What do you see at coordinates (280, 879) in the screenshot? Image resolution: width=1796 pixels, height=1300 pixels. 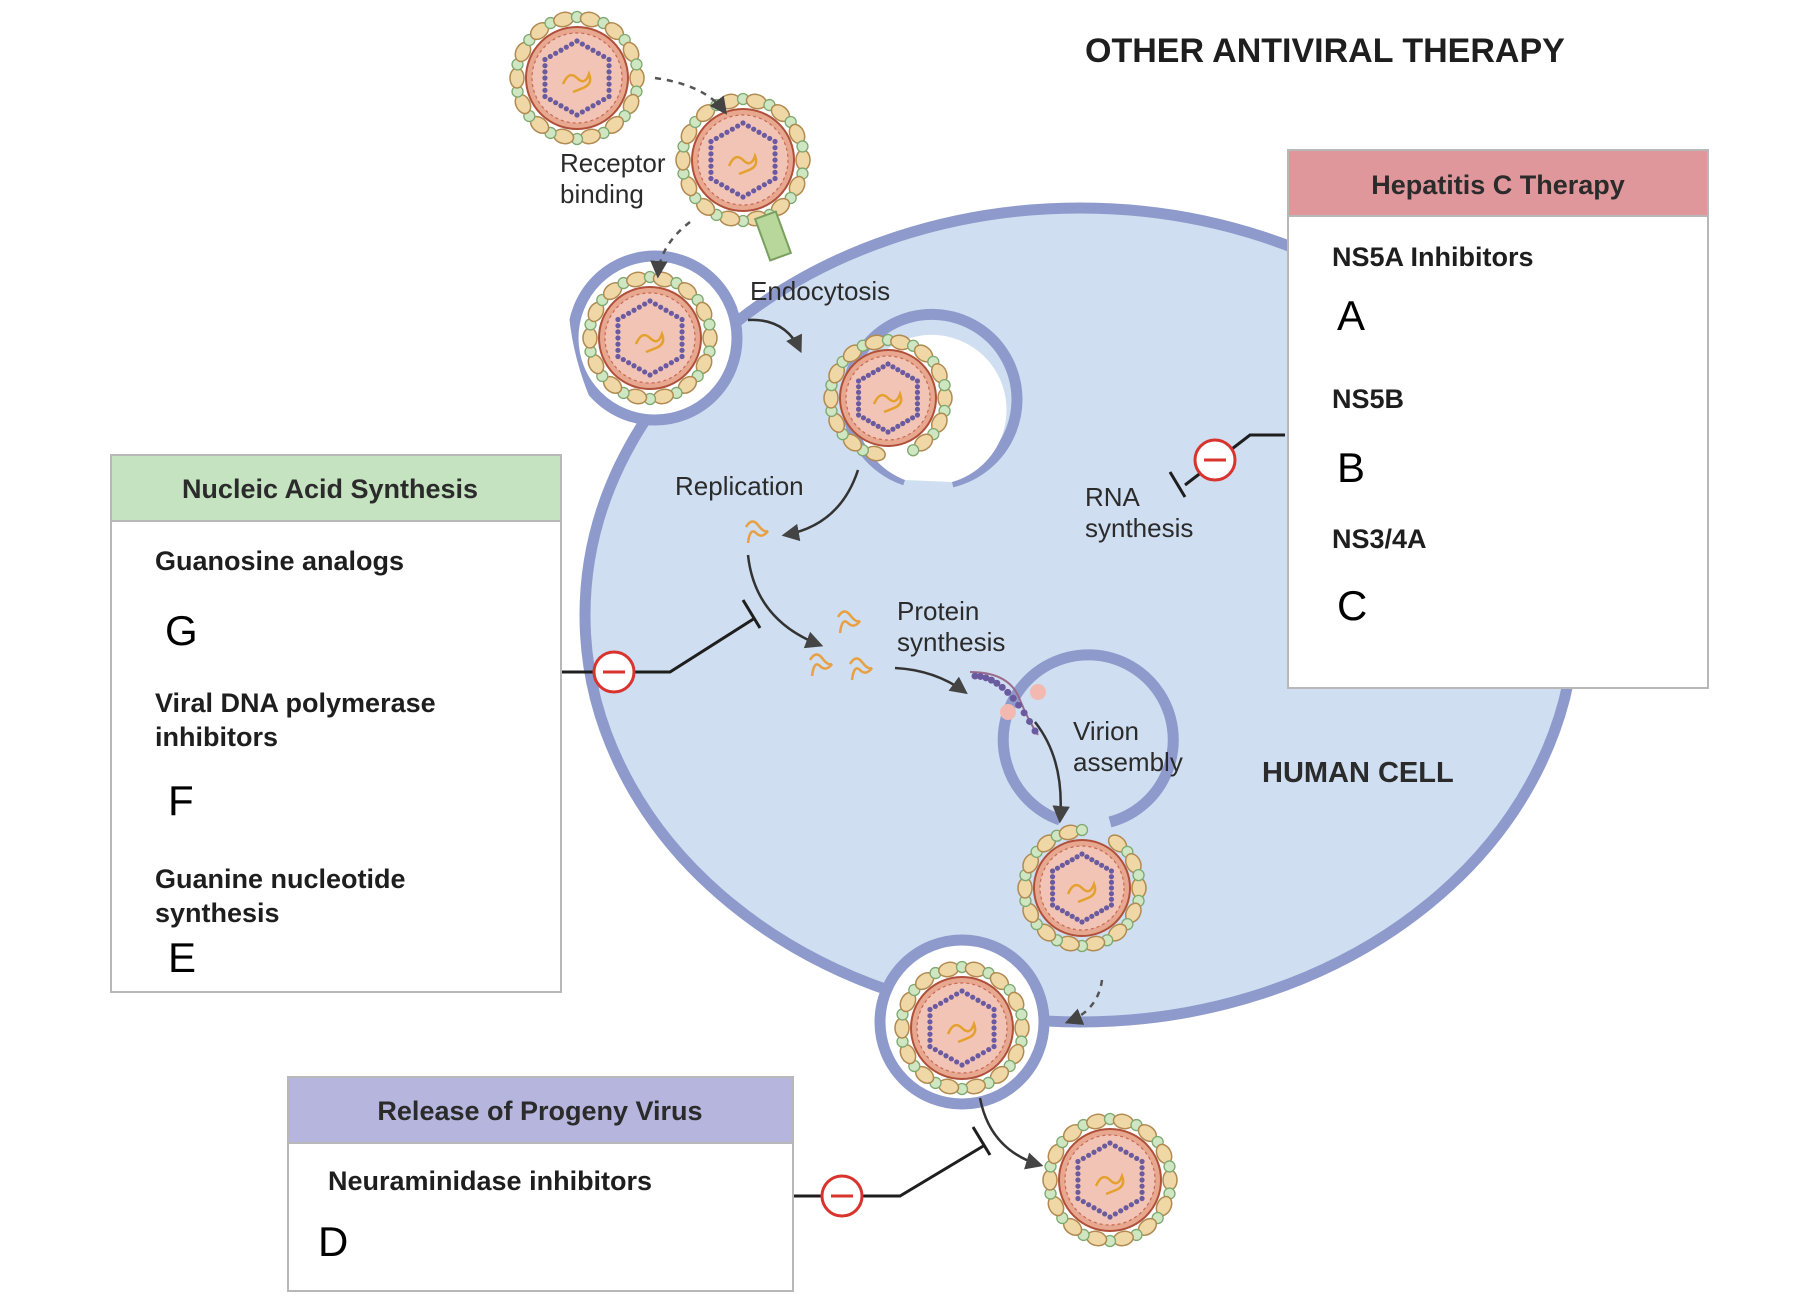 I see `nucleic-item-3a: Guanine nucleotide` at bounding box center [280, 879].